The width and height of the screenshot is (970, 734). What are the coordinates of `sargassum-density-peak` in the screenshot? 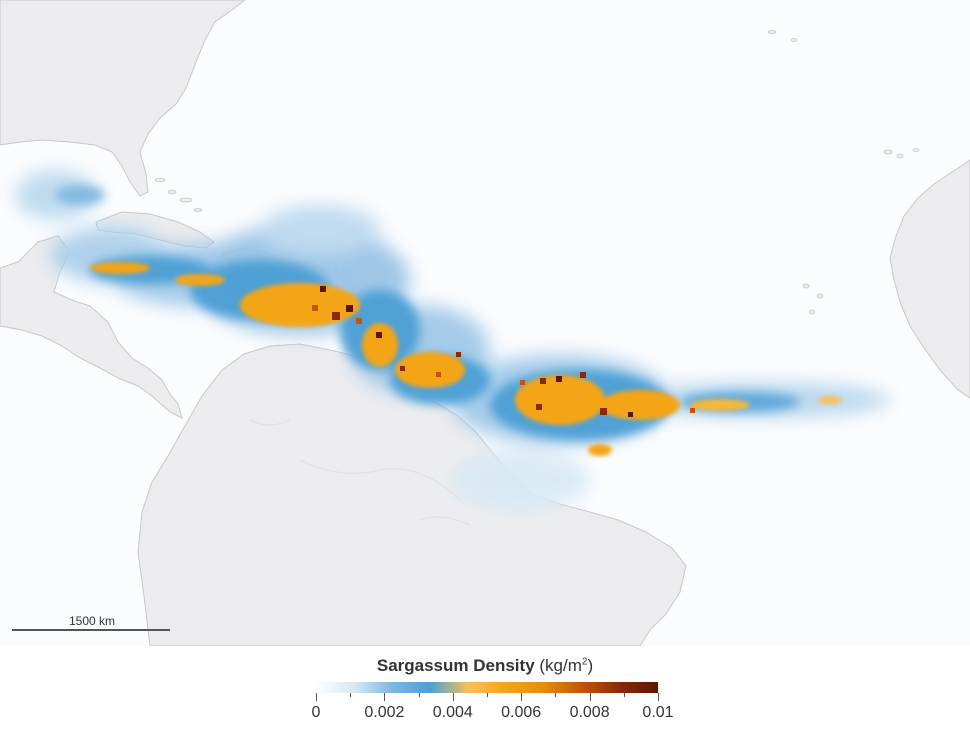 It's located at (503, 351).